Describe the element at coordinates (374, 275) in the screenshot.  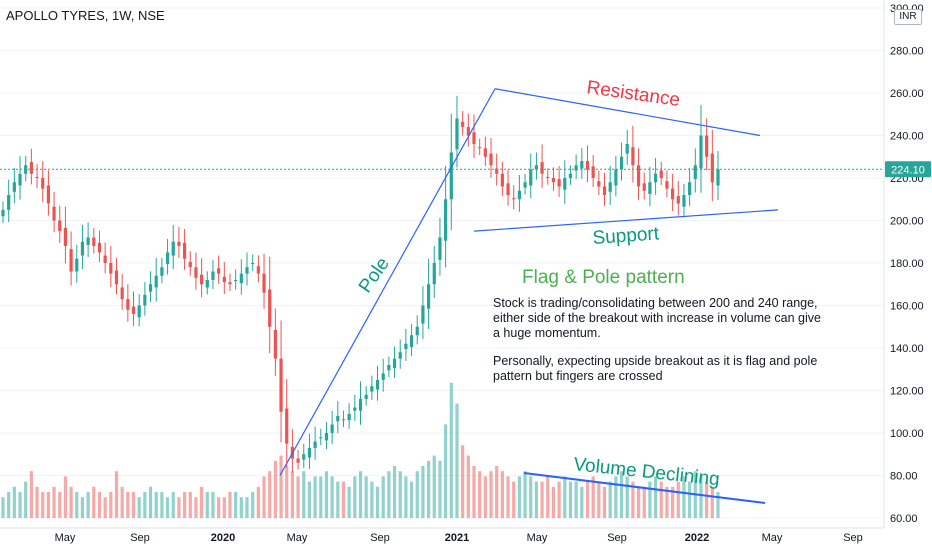
I see `pole-label: Pole` at that location.